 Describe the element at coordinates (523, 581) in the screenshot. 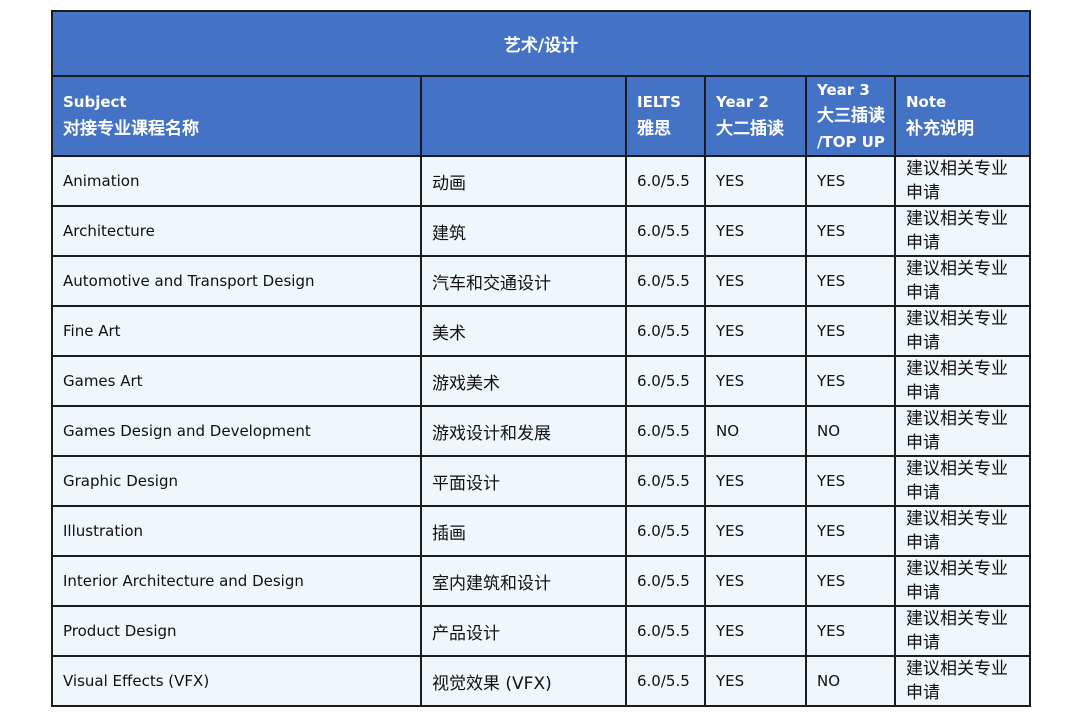

I see `cell-chinese-name: 室内建筑和设计` at that location.